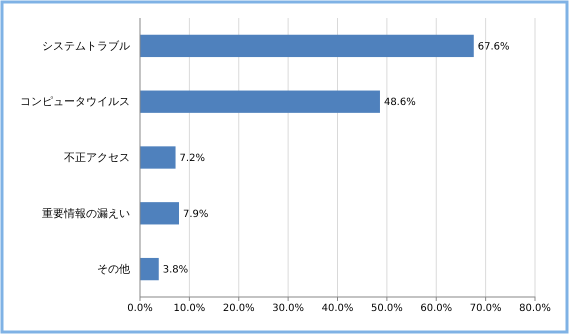 This screenshot has height=334, width=569. I want to click on y-tick-label: 不正アクセス, so click(97, 157).